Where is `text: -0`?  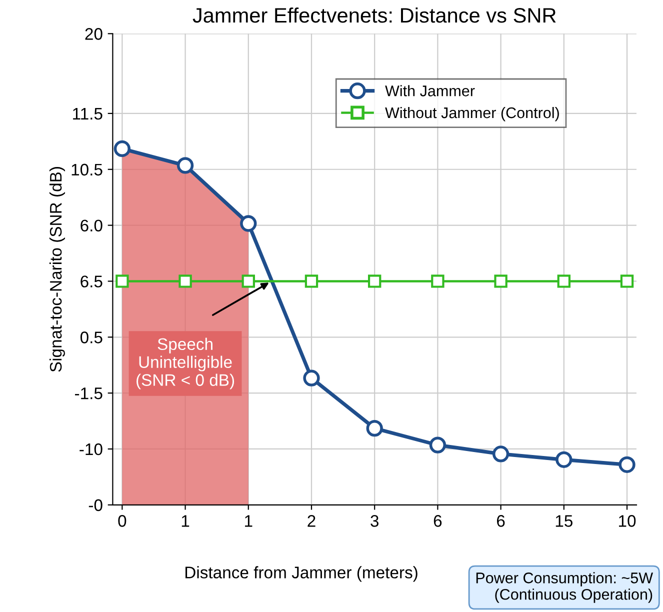
text: -0 is located at coordinates (95, 505).